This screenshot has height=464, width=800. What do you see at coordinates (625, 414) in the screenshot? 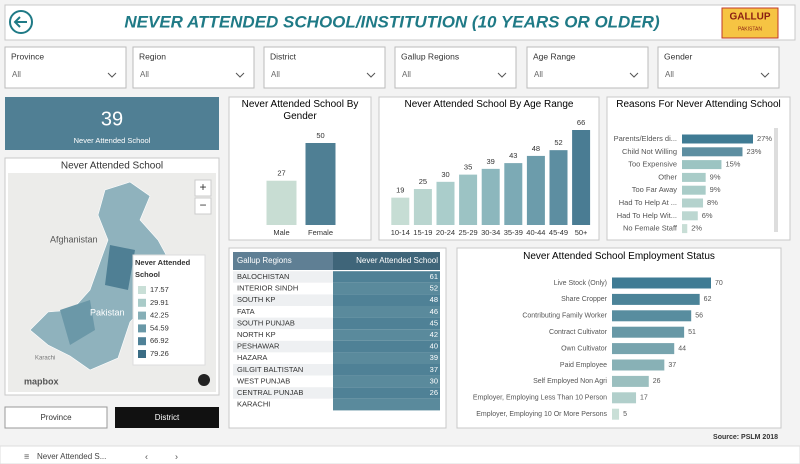
I see `data-label: 5` at bounding box center [625, 414].